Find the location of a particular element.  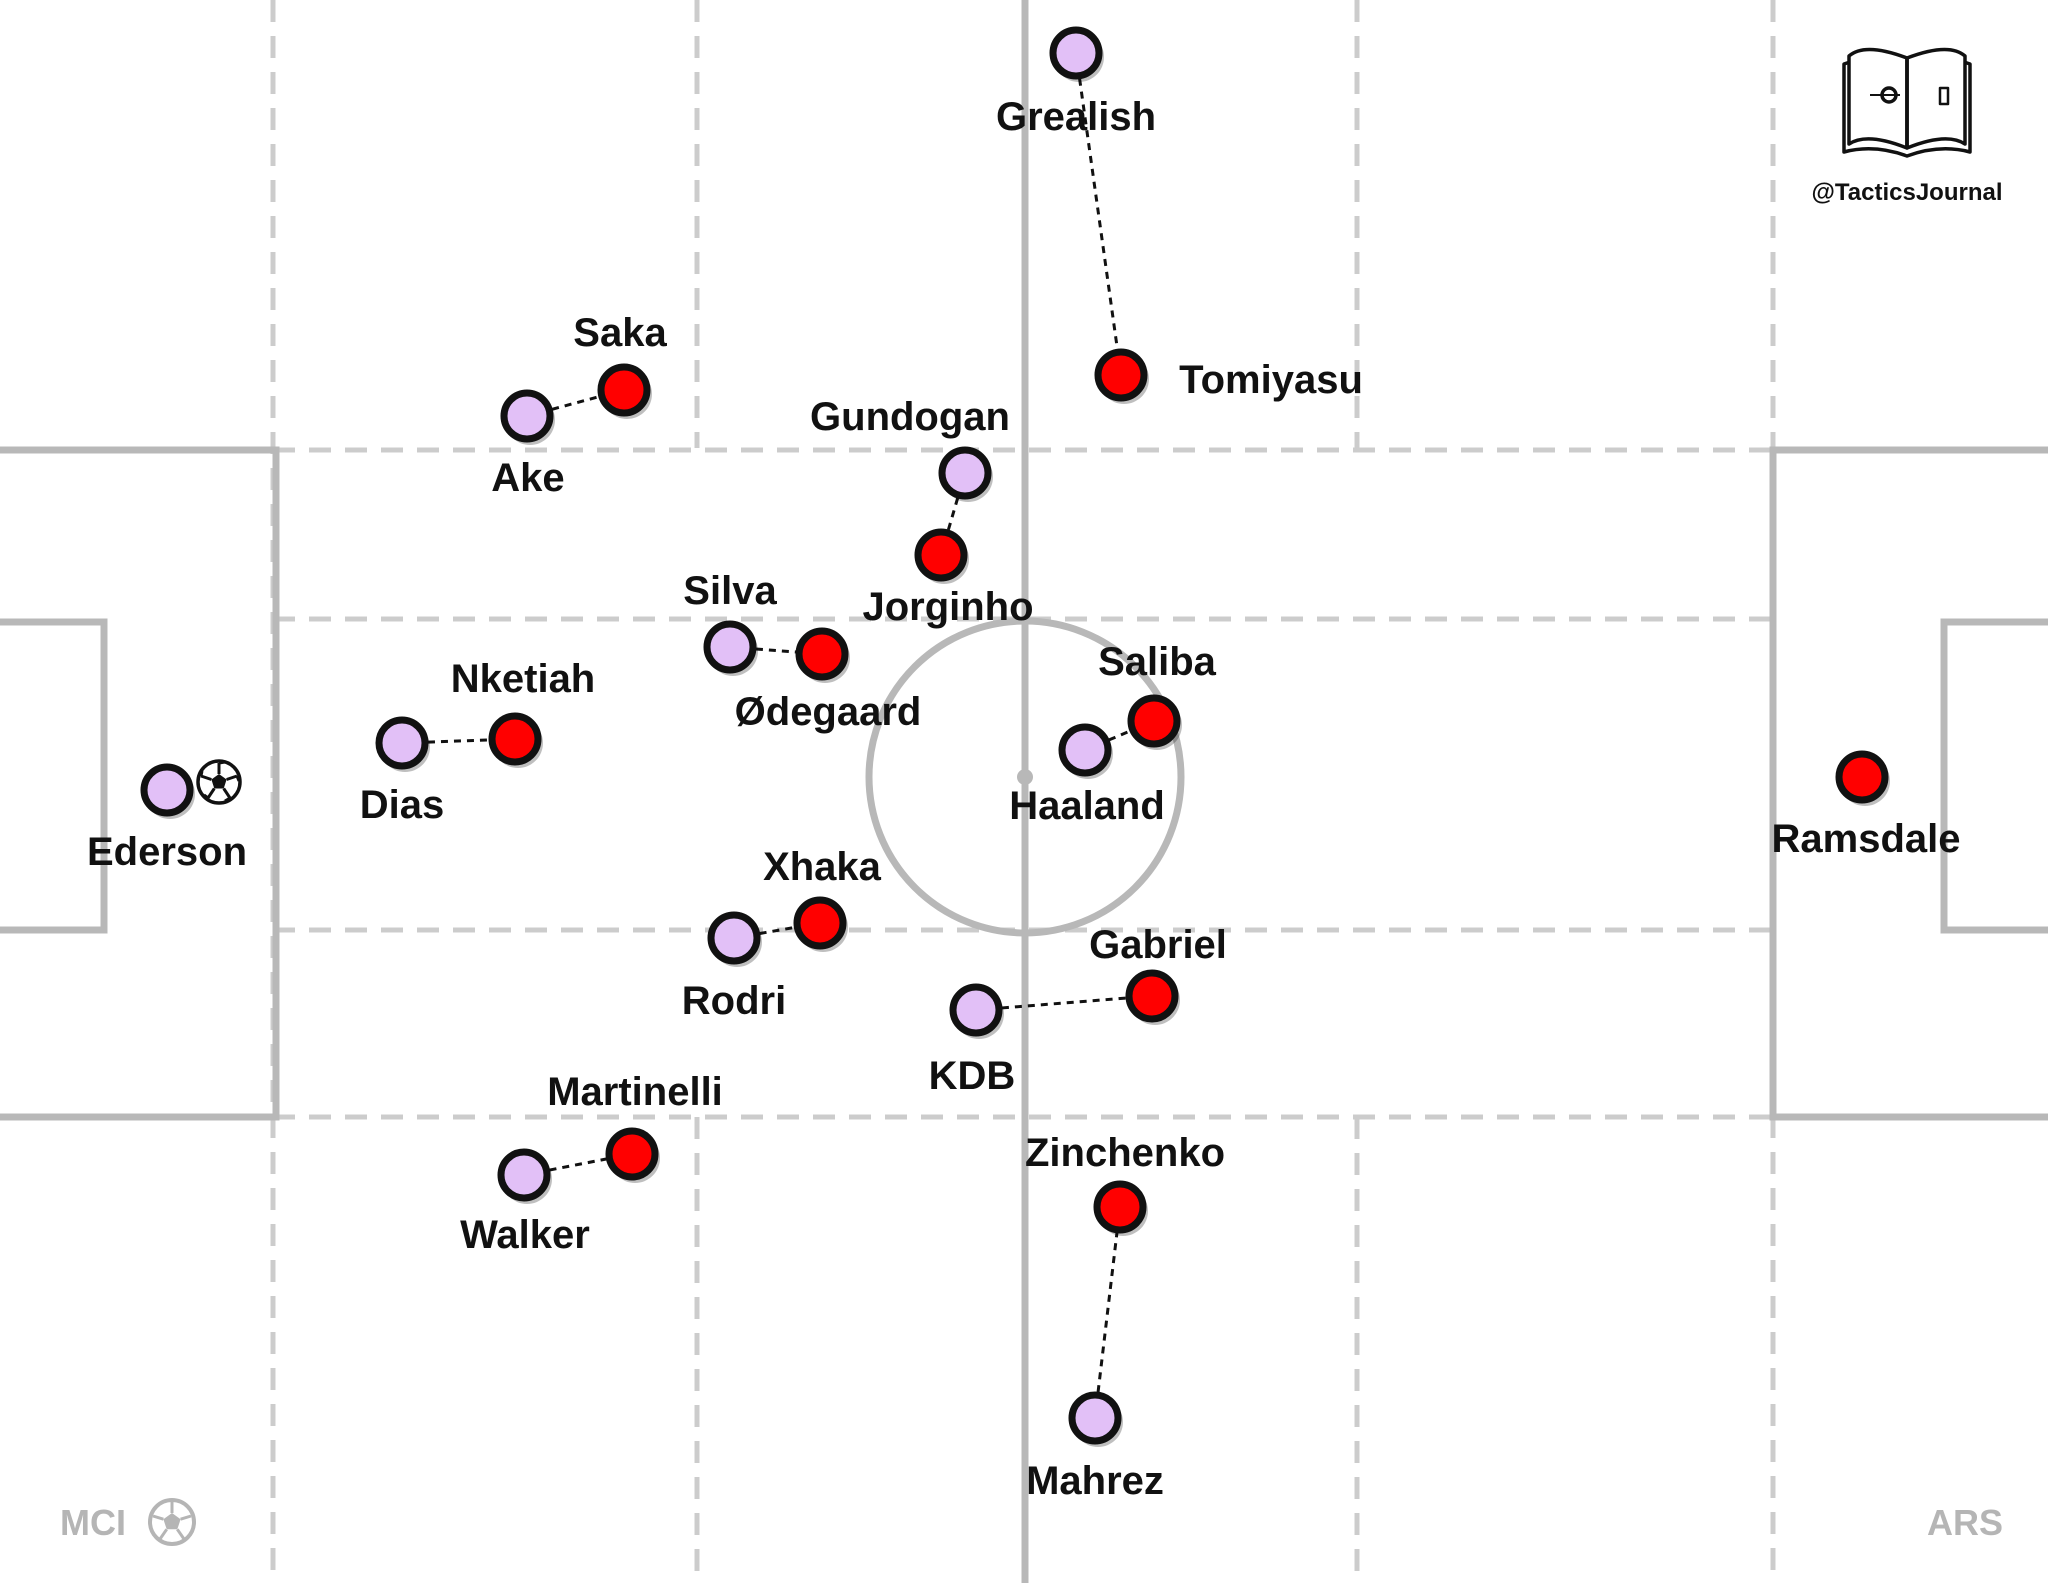

right-penalty-box is located at coordinates (1908, 783).